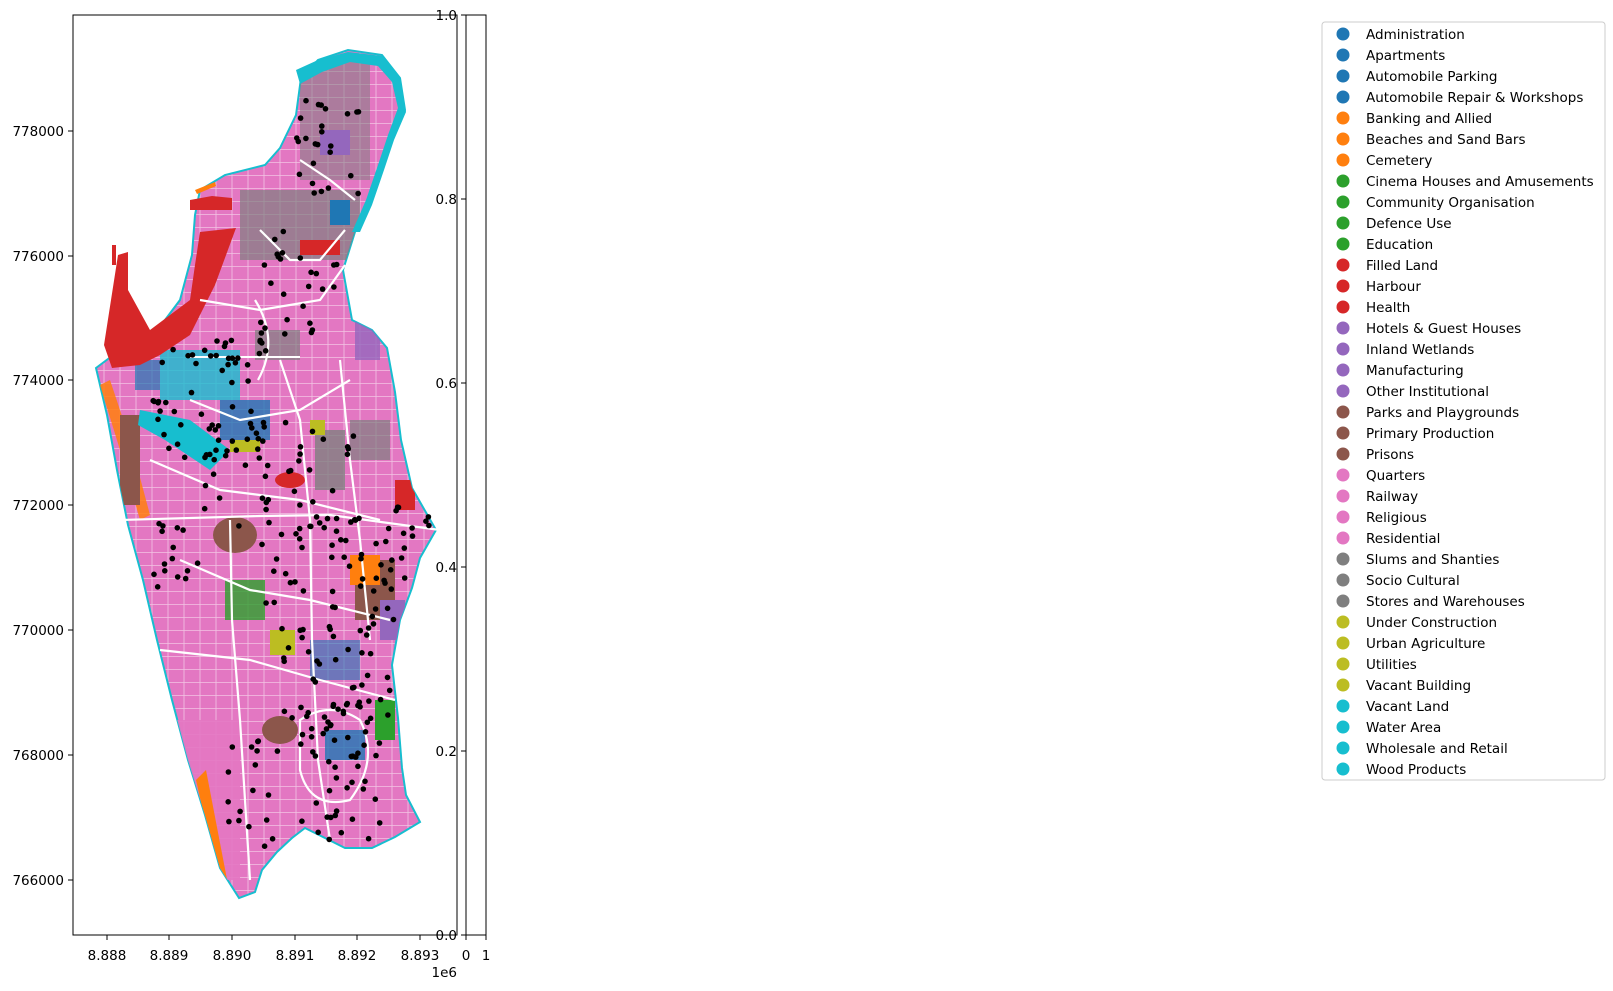 The height and width of the screenshot is (991, 1613). I want to click on legend-label: Wholesale and Retail, so click(1437, 749).